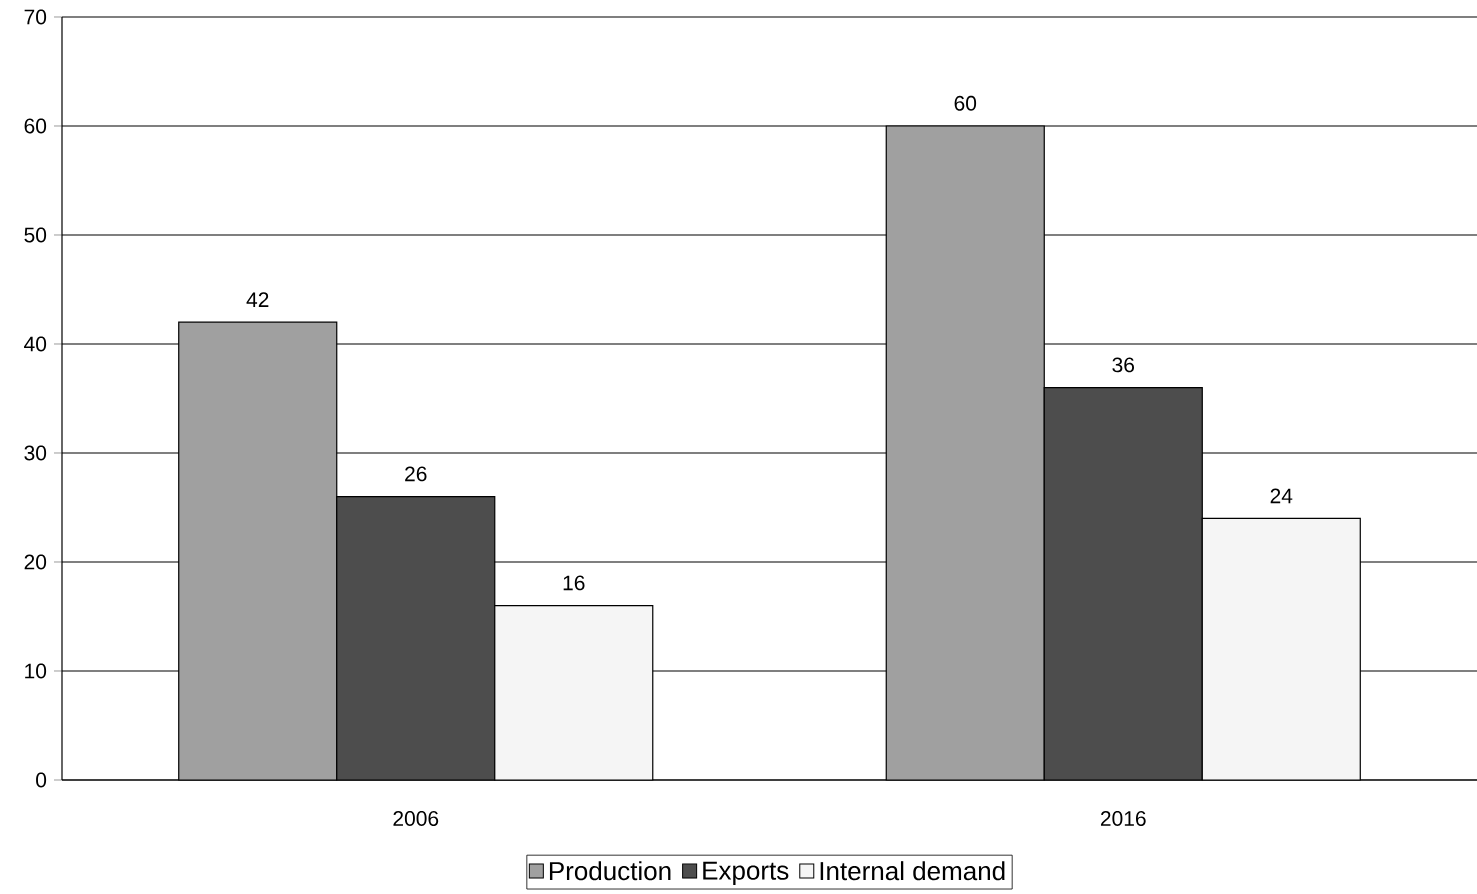  Describe the element at coordinates (416, 818) in the screenshot. I see `x-tick-label: 2006` at that location.